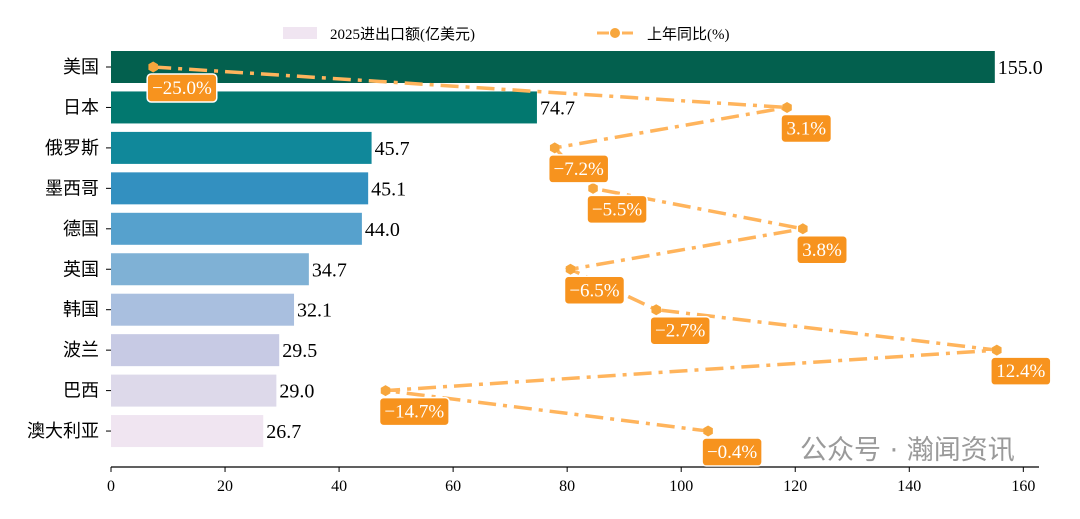 Image resolution: width=1080 pixels, height=519 pixels. What do you see at coordinates (909, 486) in the screenshot?
I see `x-tick-label: 140` at bounding box center [909, 486].